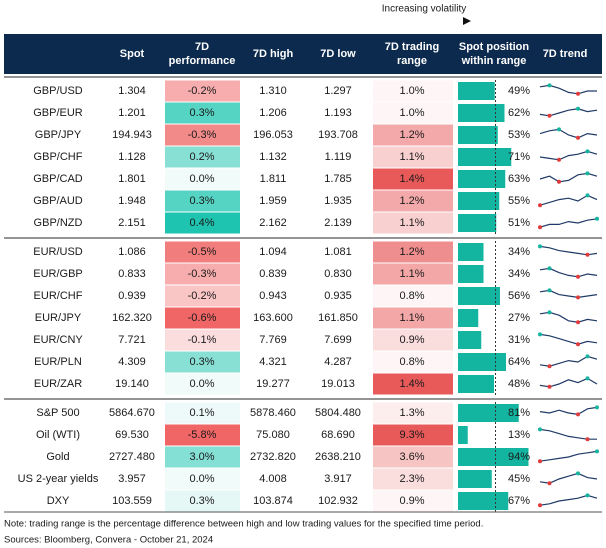 The height and width of the screenshot is (548, 606). I want to click on row-label: EUR/CHF, so click(58, 296).